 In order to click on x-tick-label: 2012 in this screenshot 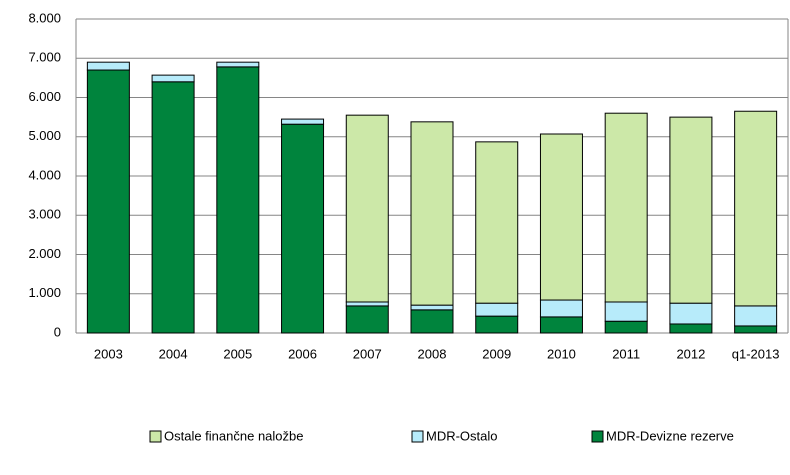, I will do `click(690, 353)`.